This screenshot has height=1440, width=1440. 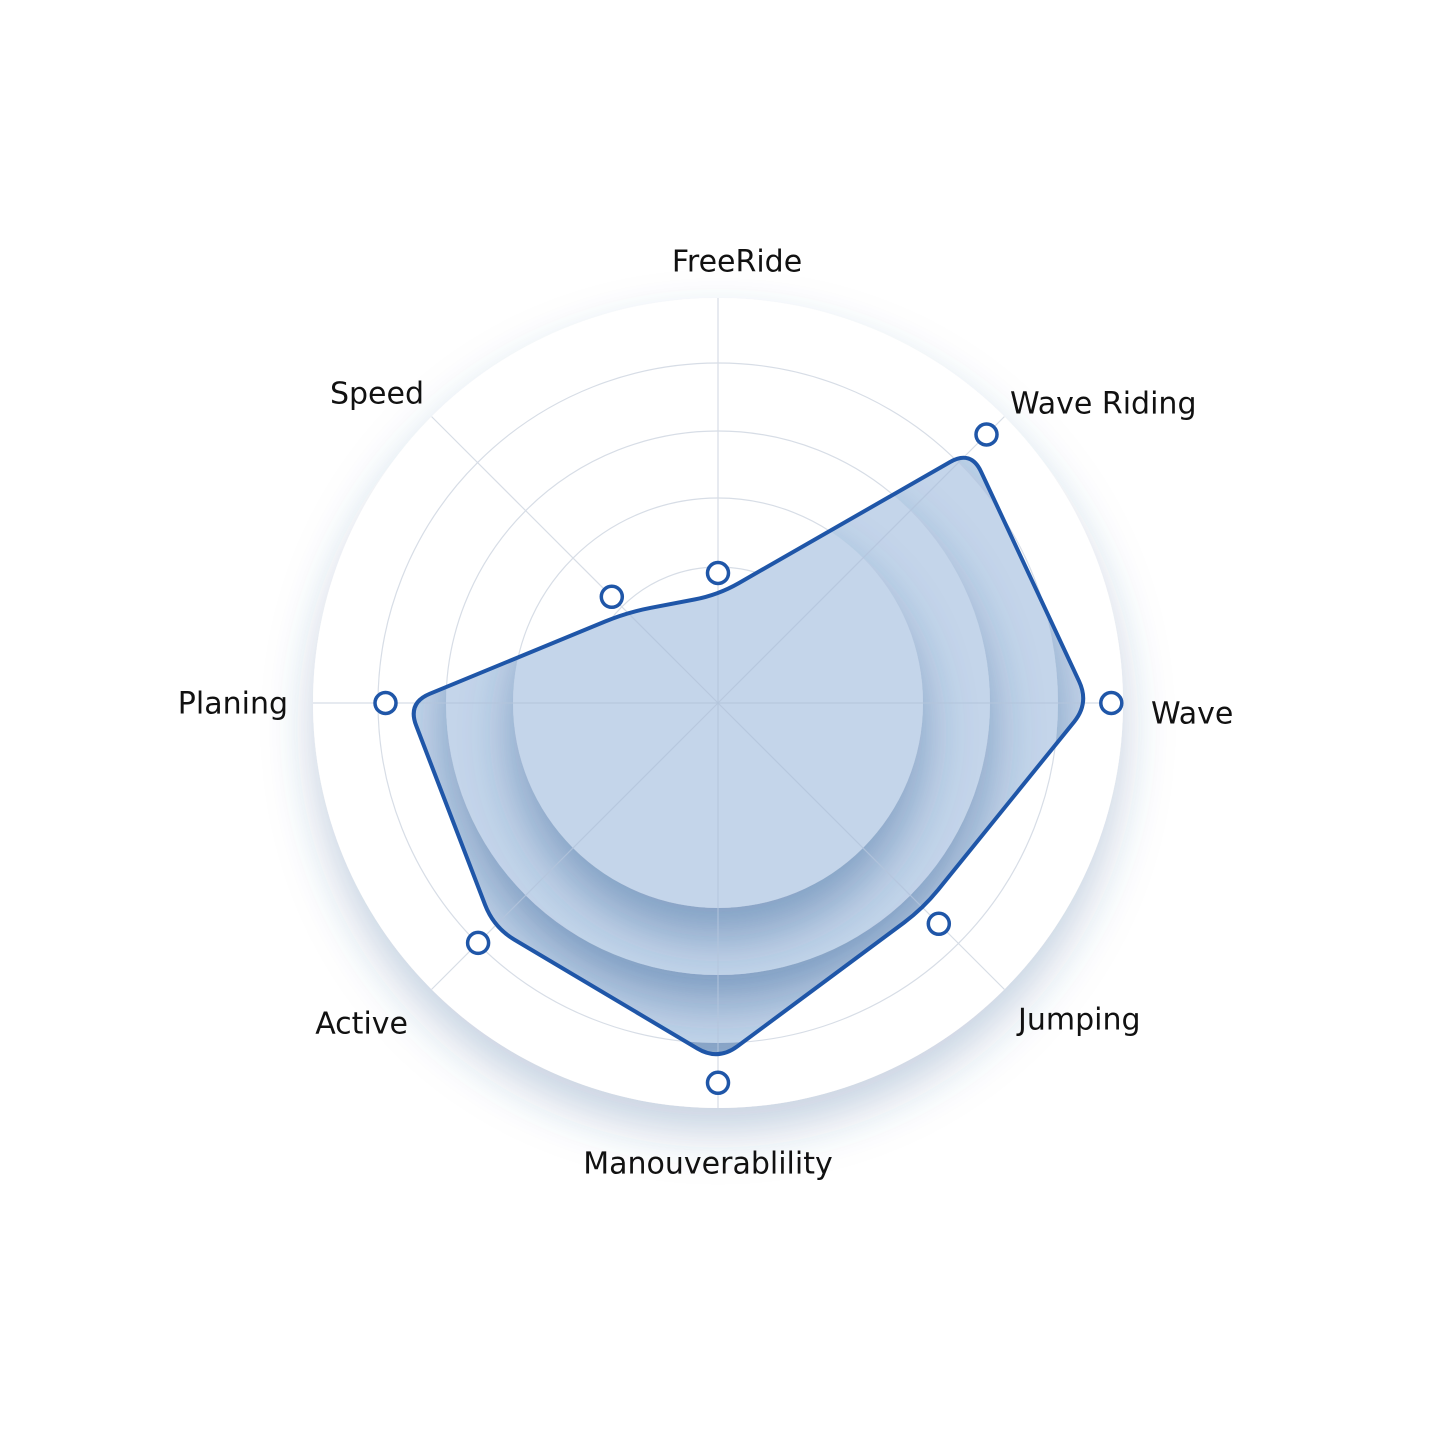 I want to click on axis-label: Wave, so click(x=1192, y=714).